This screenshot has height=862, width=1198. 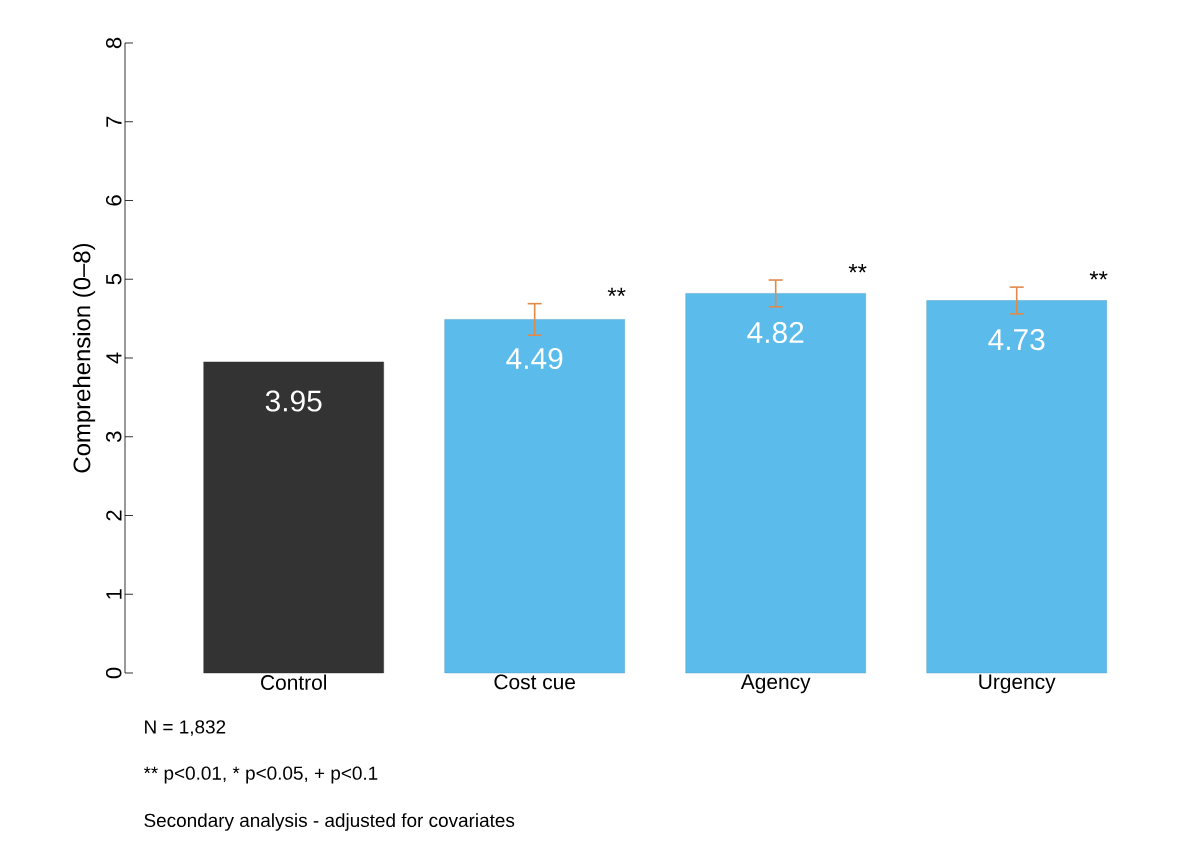 I want to click on x-tick-label: Agency, so click(x=775, y=684).